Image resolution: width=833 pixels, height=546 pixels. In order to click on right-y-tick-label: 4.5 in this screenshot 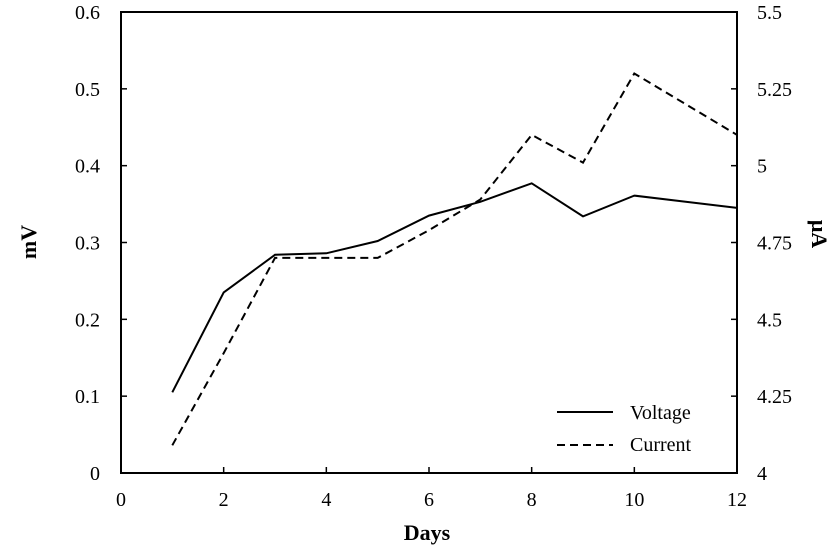, I will do `click(769, 320)`.